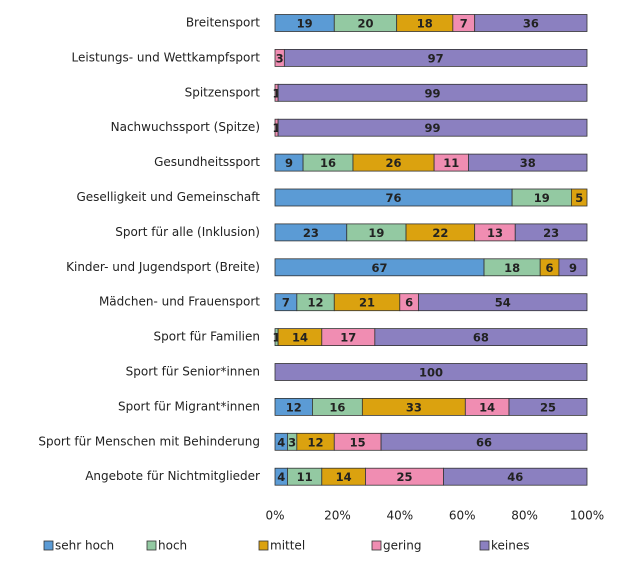 The width and height of the screenshot is (618, 568). I want to click on value-label: 68, so click(481, 338).